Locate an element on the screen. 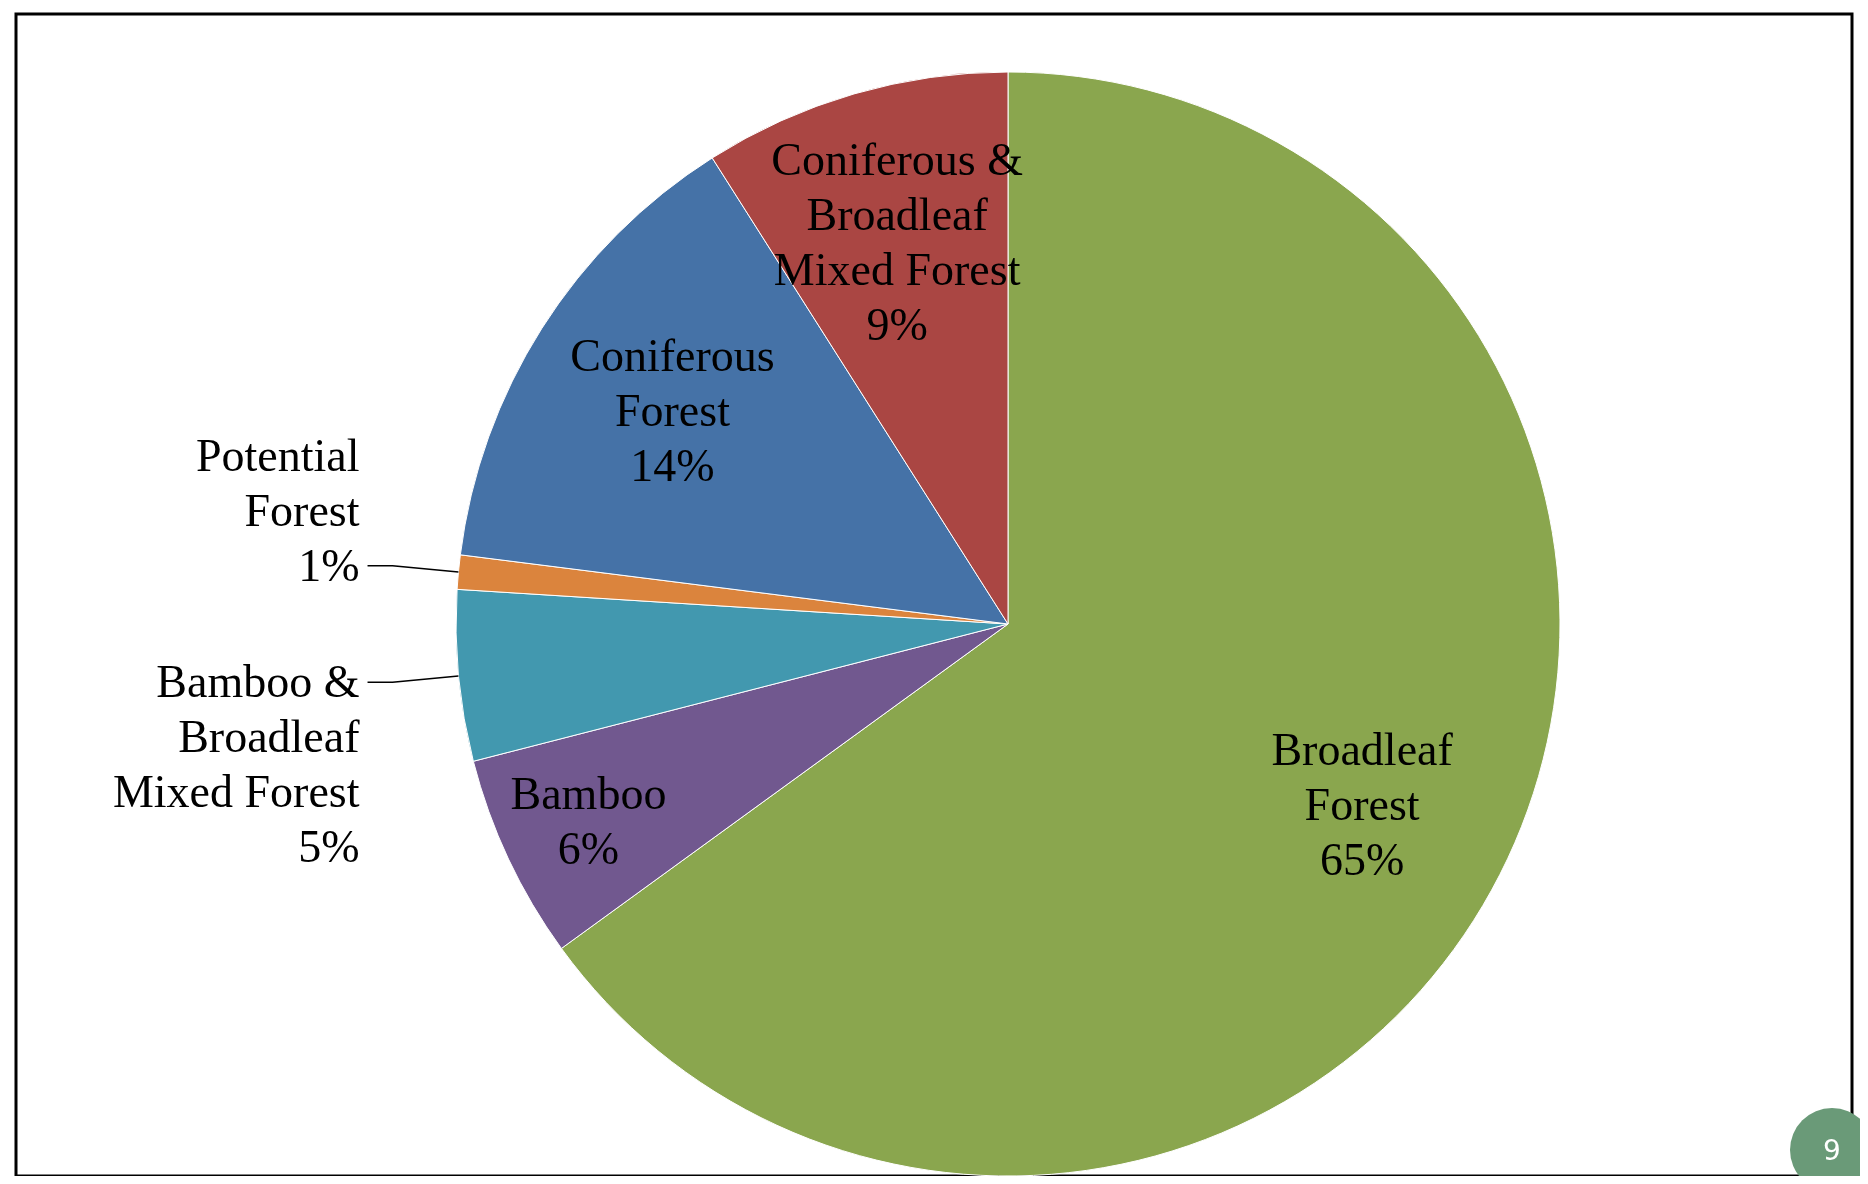  data-label: 9% is located at coordinates (897, 325).